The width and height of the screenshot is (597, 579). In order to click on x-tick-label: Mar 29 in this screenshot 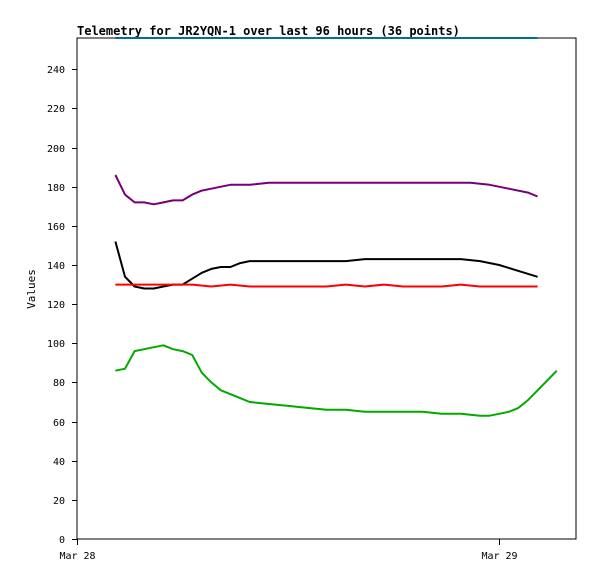, I will do `click(499, 556)`.